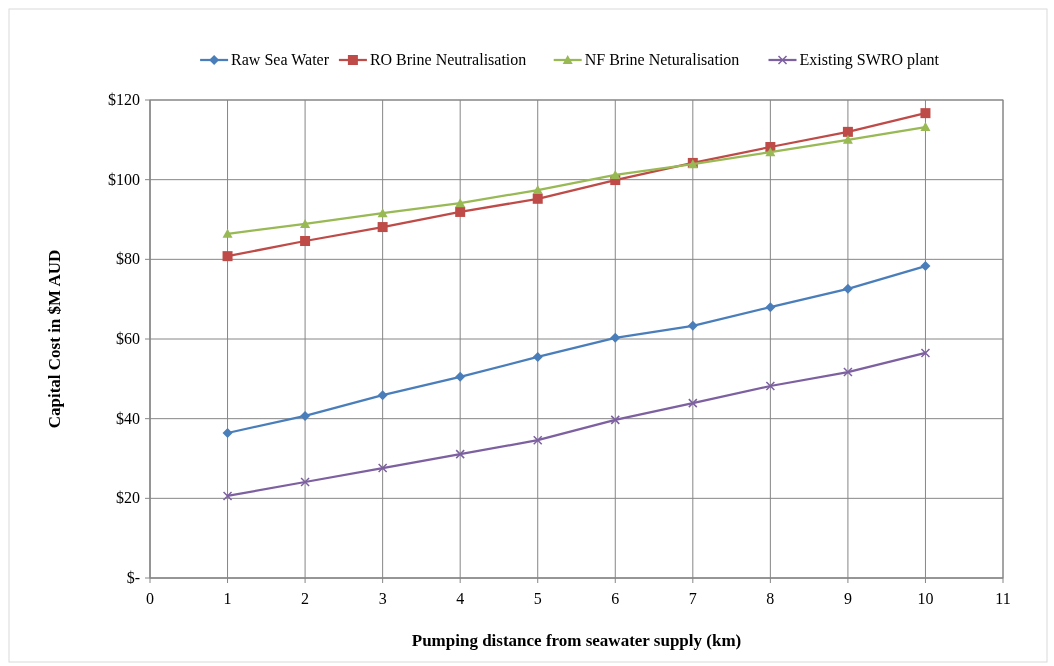 The width and height of the screenshot is (1054, 666). What do you see at coordinates (227, 598) in the screenshot?
I see `x-tick-label: 1` at bounding box center [227, 598].